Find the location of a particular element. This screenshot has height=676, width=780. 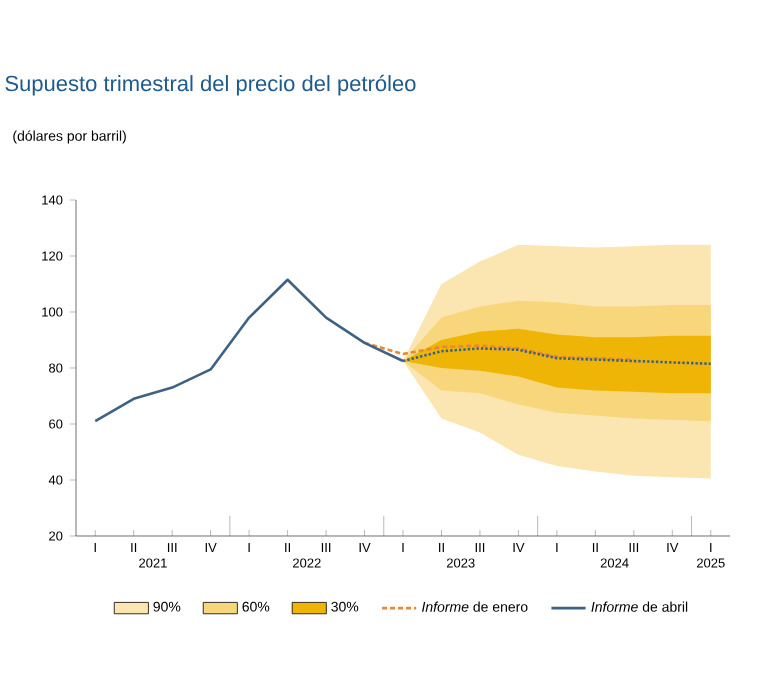

line-series is located at coordinates (499, 351).